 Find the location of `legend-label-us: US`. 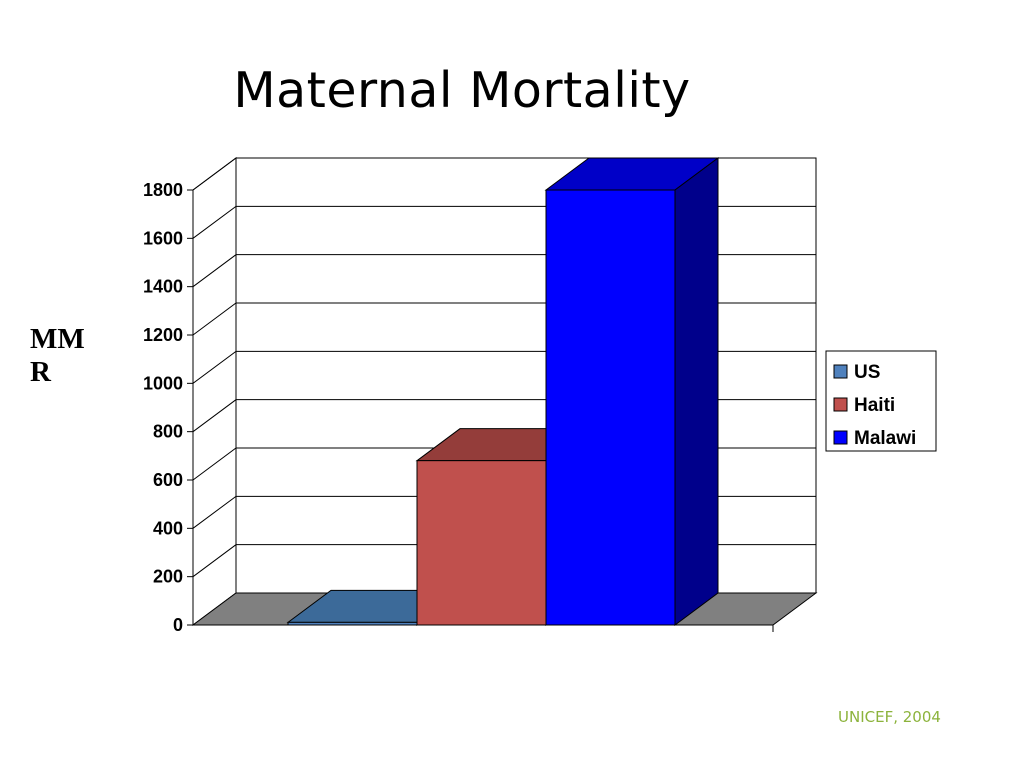

legend-label-us: US is located at coordinates (867, 372).